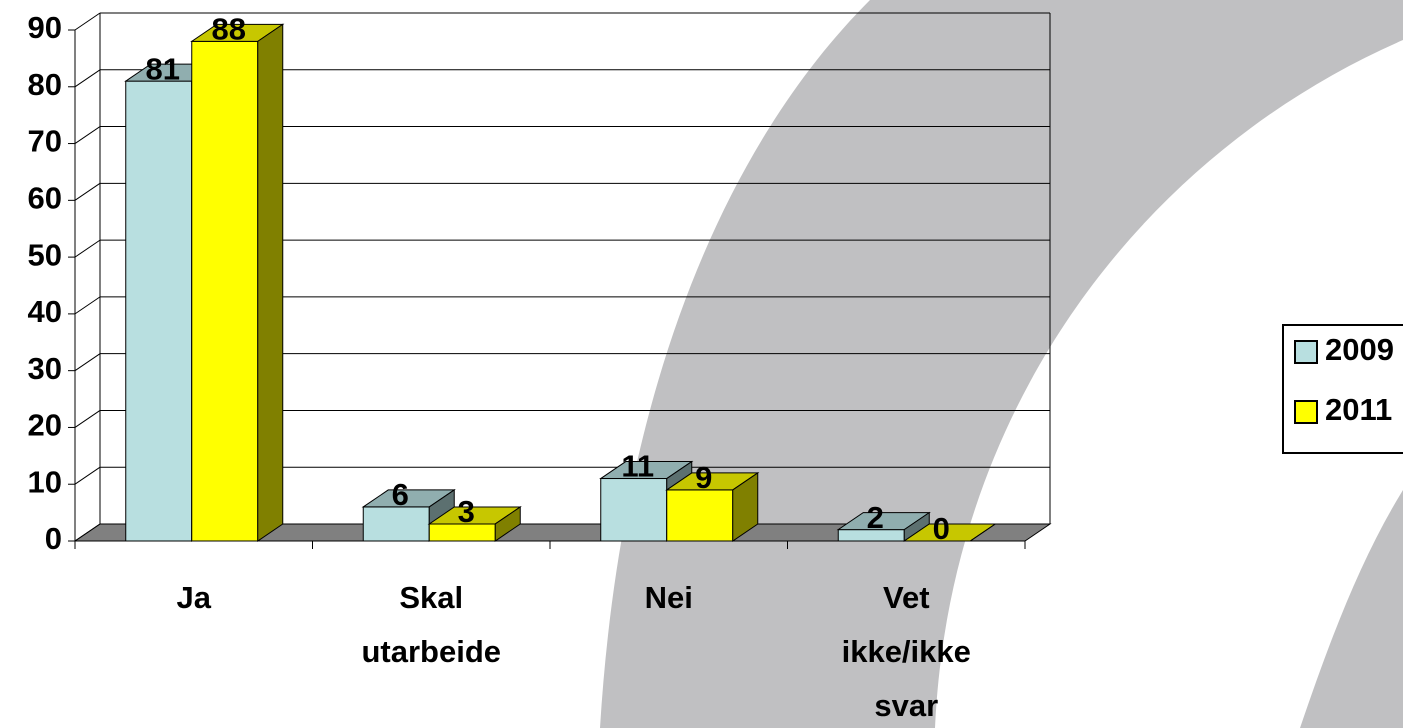  Describe the element at coordinates (163, 68) in the screenshot. I see `value-label: 81` at that location.